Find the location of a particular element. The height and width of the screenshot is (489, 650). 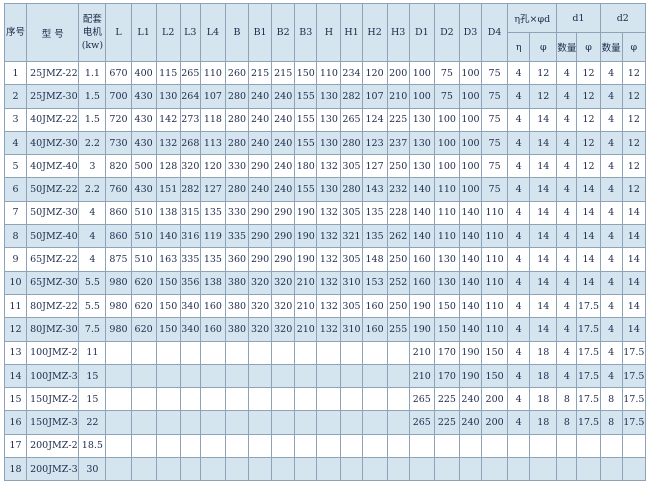

table-cell: 40JMZ-22 is located at coordinates (53, 119).